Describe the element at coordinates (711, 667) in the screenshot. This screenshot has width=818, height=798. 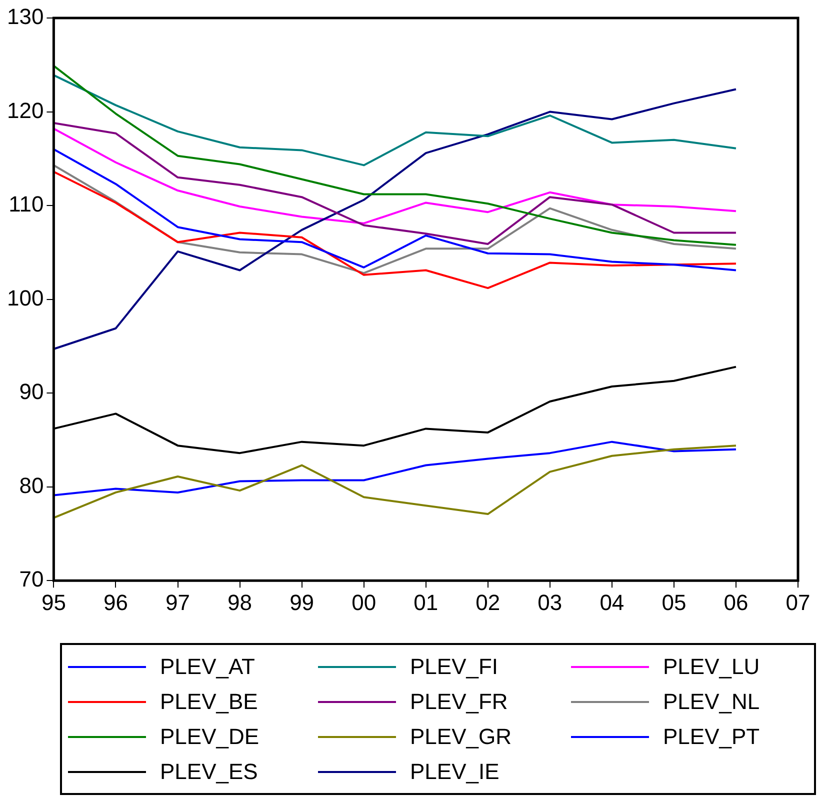
I see `legend-label: PLEV_LU` at that location.